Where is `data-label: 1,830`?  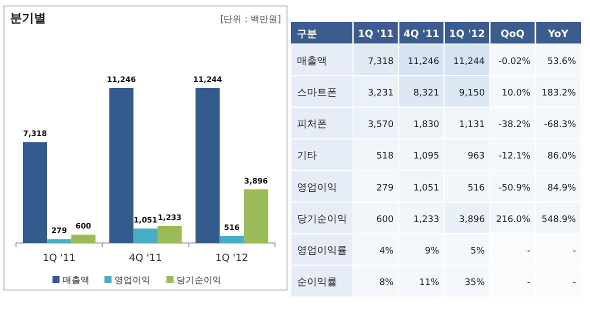 data-label: 1,830 is located at coordinates (426, 125).